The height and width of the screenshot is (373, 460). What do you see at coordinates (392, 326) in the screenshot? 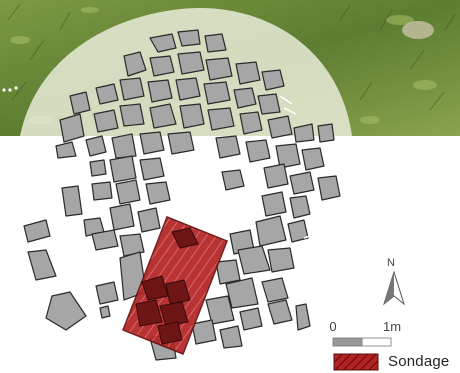
I see `scale-end-label: 1m` at bounding box center [392, 326].